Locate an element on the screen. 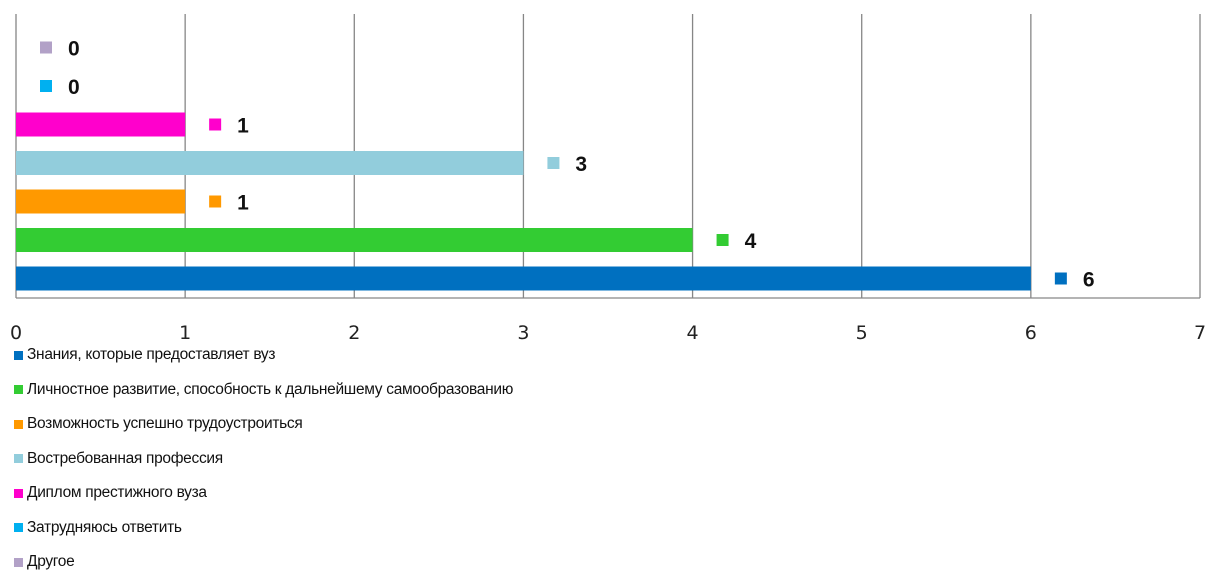  legend-entry: Другое is located at coordinates (464, 562).